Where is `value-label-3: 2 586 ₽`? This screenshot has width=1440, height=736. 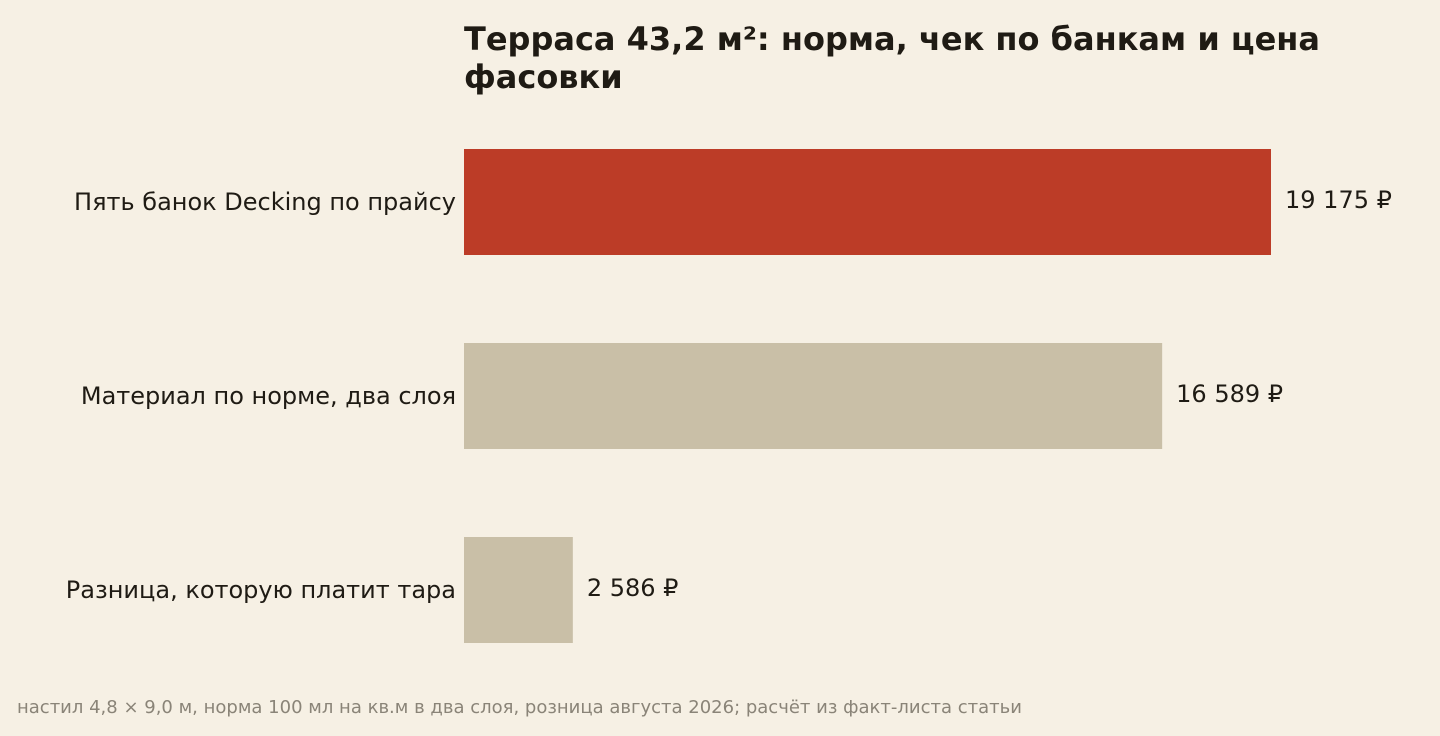
value-label-3: 2 586 ₽ is located at coordinates (633, 588).